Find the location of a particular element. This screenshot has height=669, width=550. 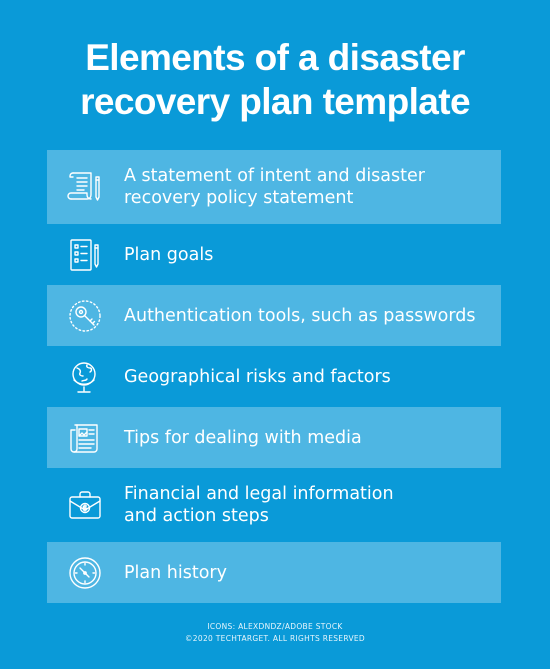

label-line: Tips for dealing with media is located at coordinates (243, 437).